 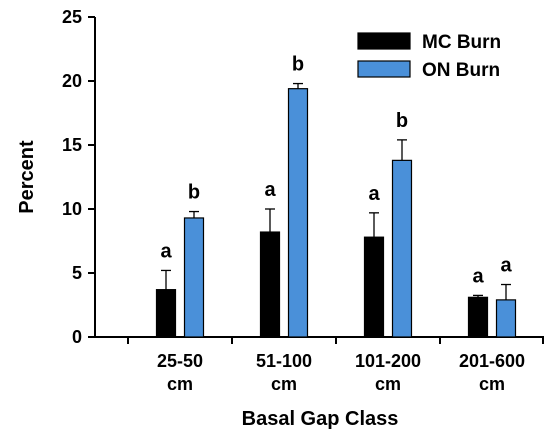 I want to click on legend-label-on-burn: ON Burn, so click(x=461, y=70).